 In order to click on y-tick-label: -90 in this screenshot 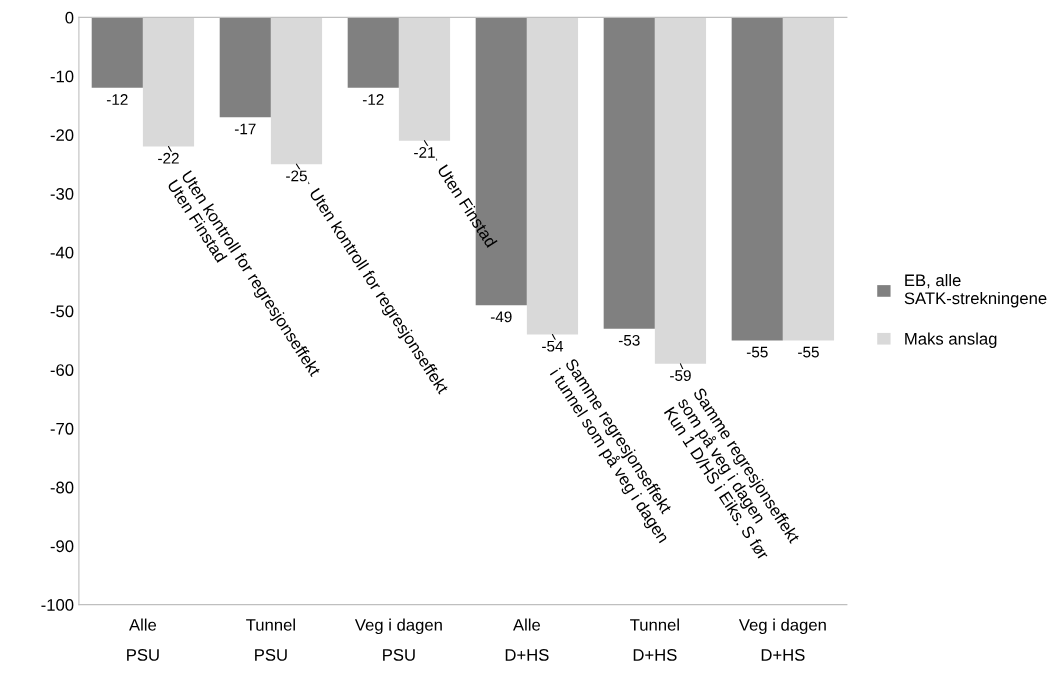, I will do `click(62, 546)`.